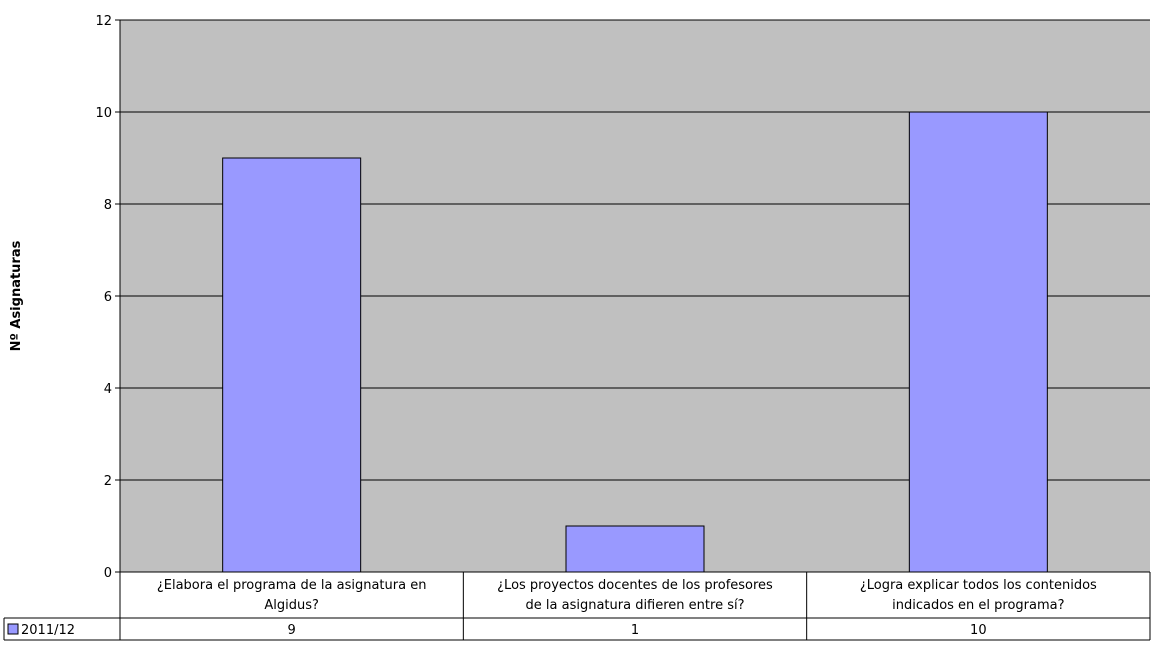  What do you see at coordinates (103, 21) in the screenshot?
I see `y-tick-label: 12` at bounding box center [103, 21].